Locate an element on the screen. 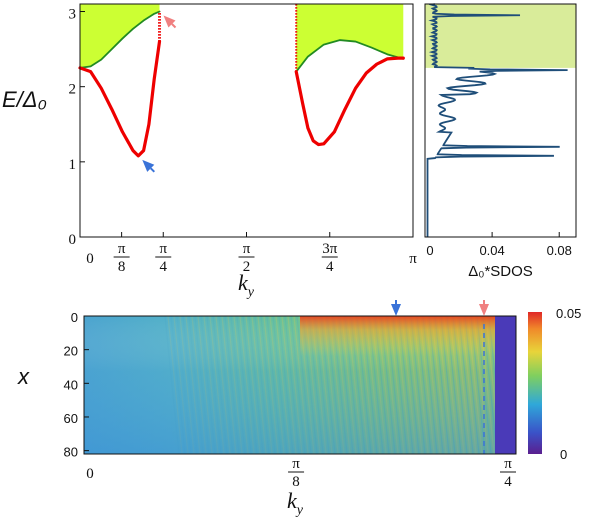 This screenshot has height=522, width=609. y-tick-label: 20 is located at coordinates (71, 351).